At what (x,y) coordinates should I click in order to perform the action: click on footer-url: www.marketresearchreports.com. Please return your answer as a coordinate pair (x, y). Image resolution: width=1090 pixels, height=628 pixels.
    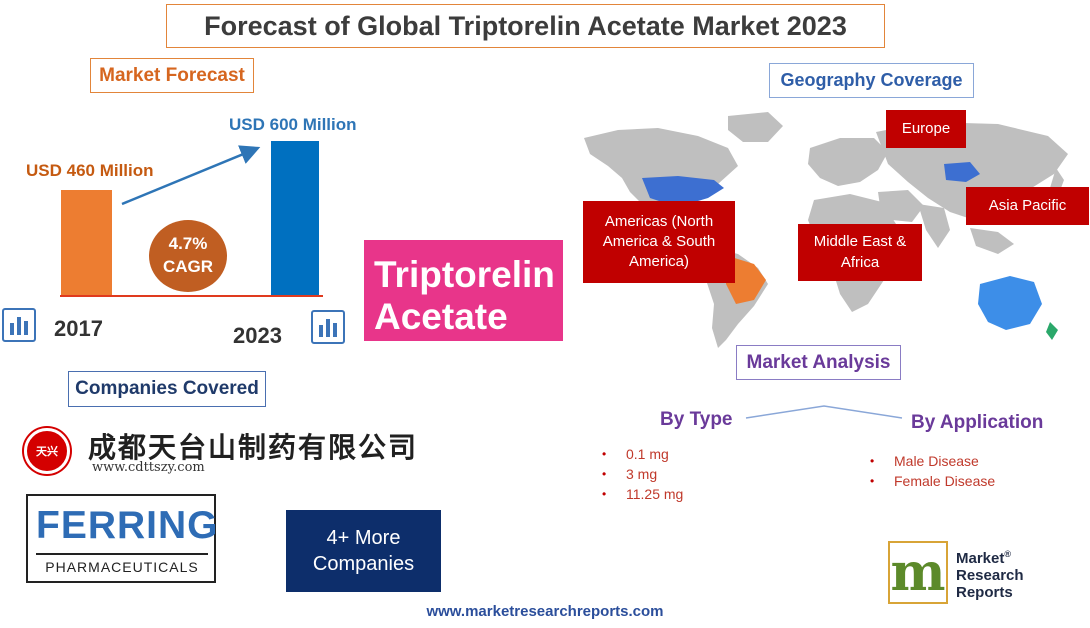
    Looking at the image, I should click on (545, 611).